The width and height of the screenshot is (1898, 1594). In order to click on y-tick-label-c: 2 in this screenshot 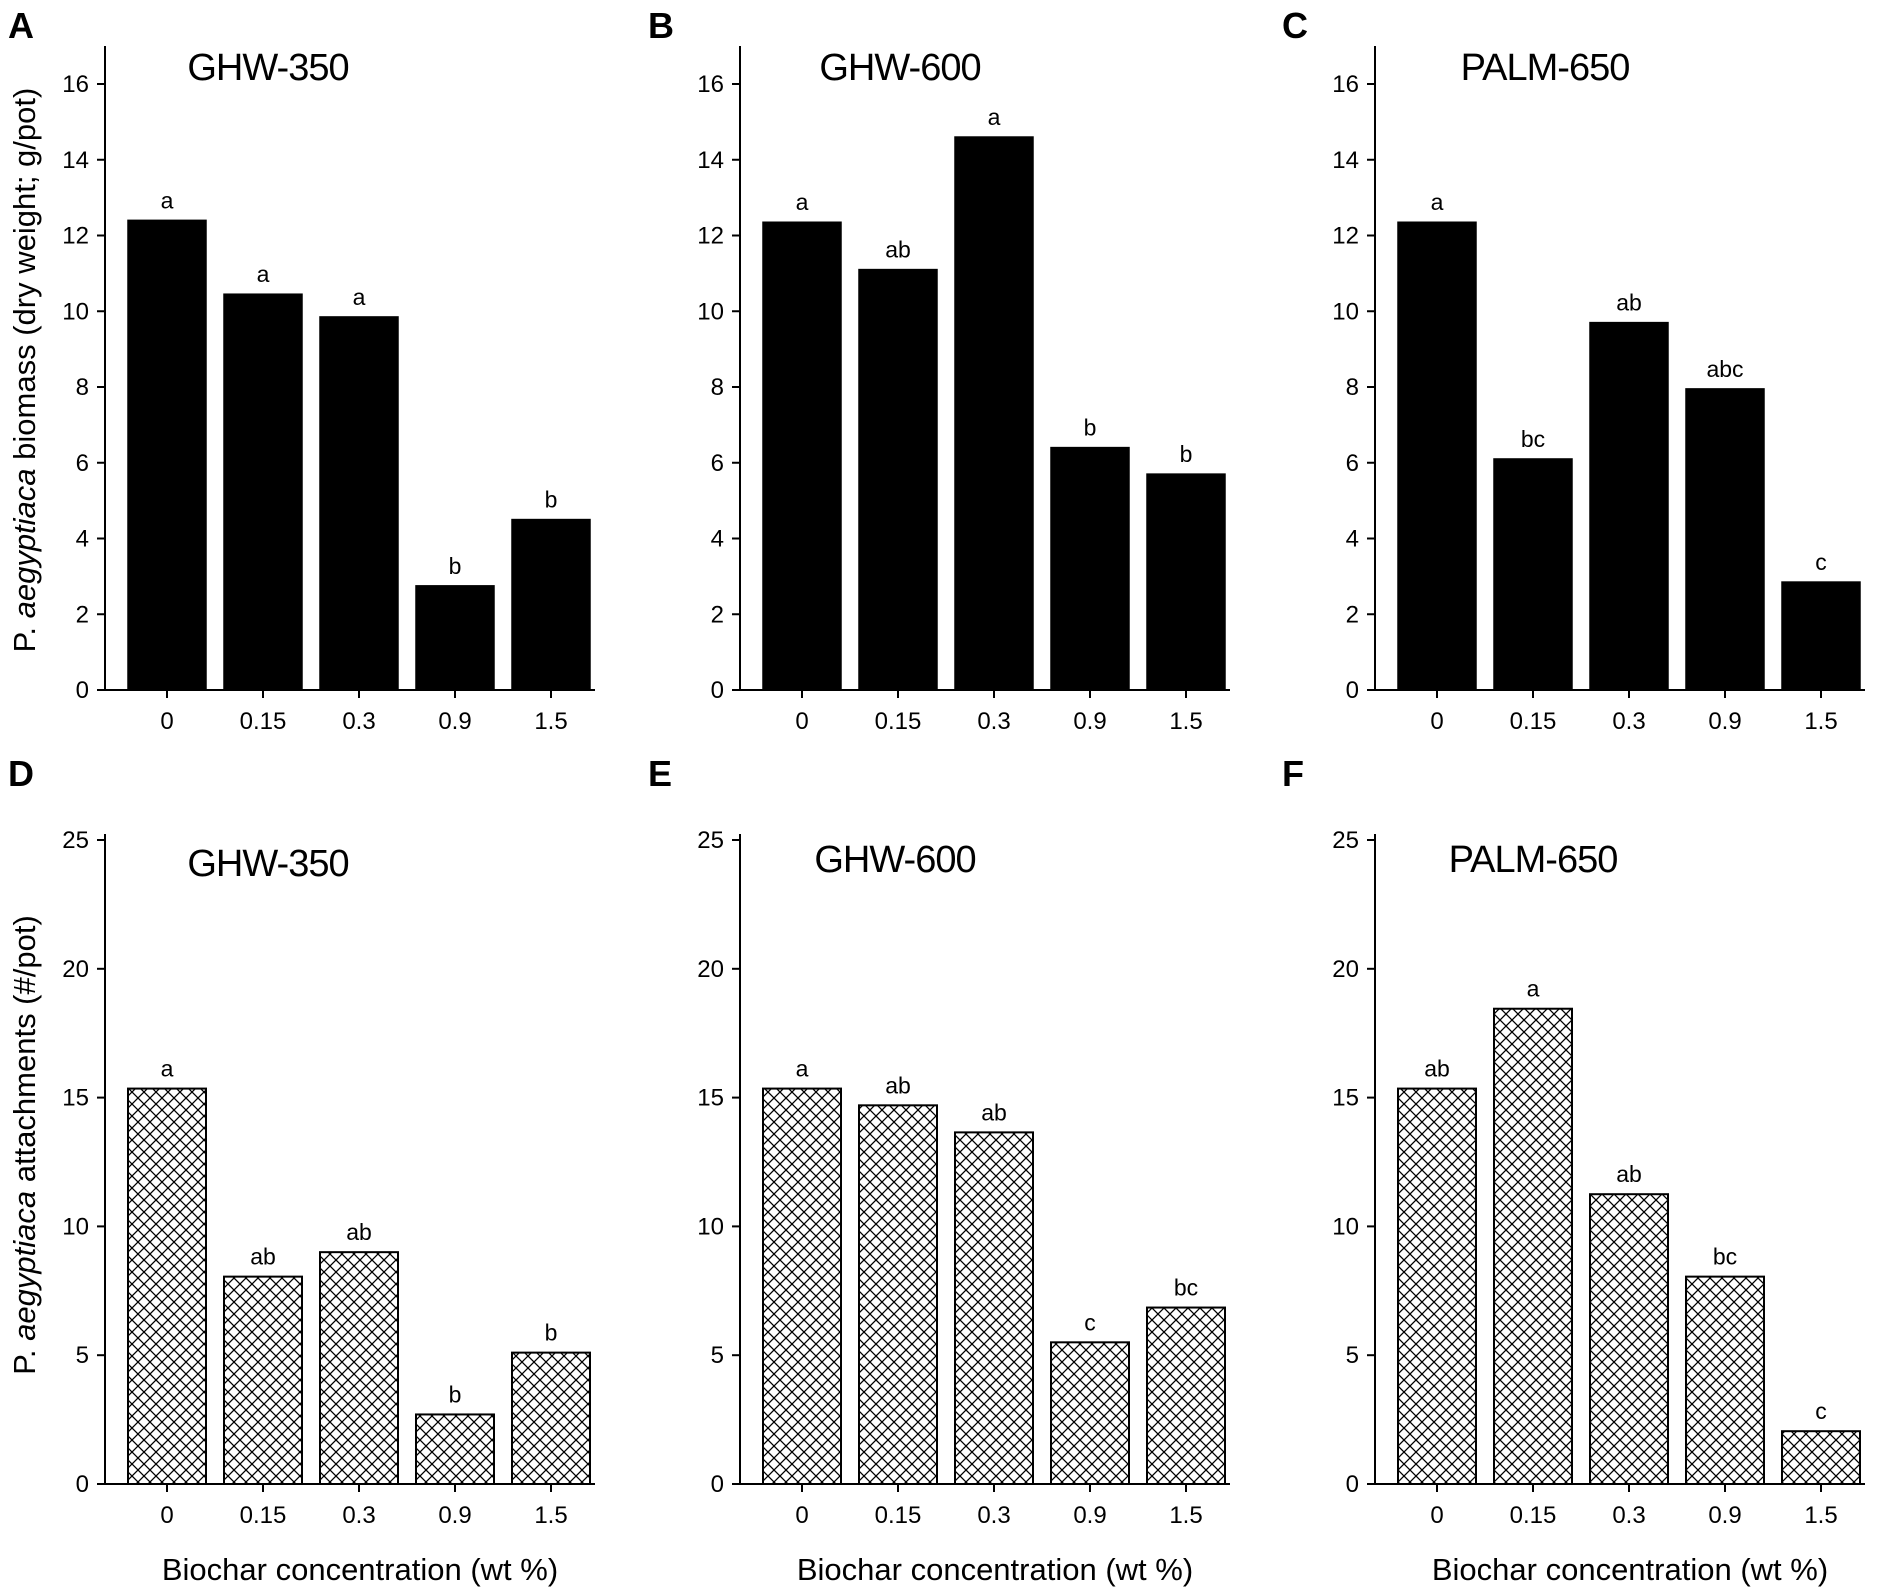, I will do `click(1352, 614)`.